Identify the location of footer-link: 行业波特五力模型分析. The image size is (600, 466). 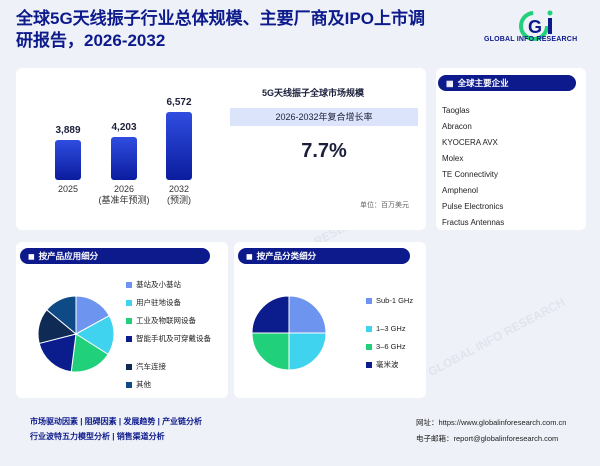
(70, 436).